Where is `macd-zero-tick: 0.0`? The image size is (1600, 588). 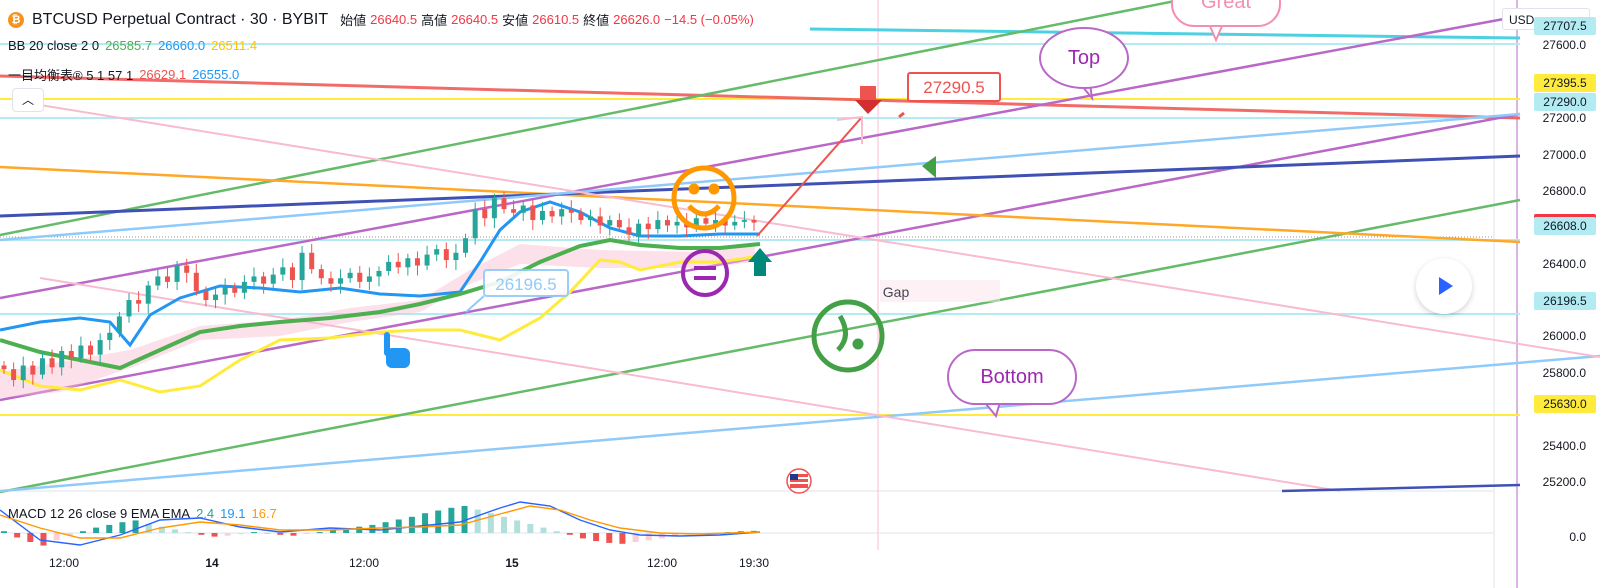 macd-zero-tick: 0.0 is located at coordinates (1577, 537).